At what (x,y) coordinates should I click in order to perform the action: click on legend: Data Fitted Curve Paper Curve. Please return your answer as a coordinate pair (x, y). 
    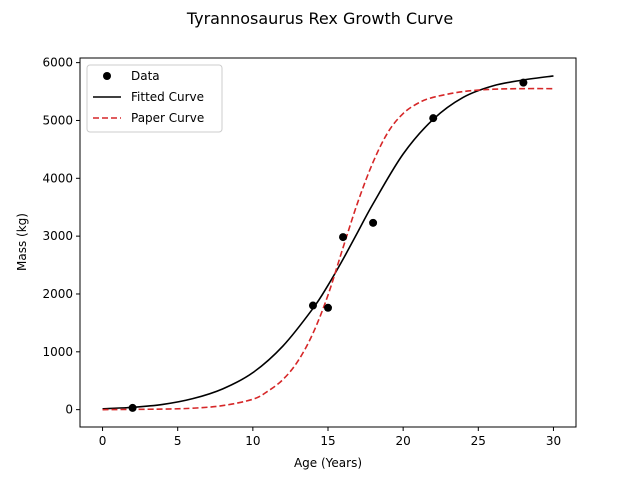
    Looking at the image, I should click on (154, 98).